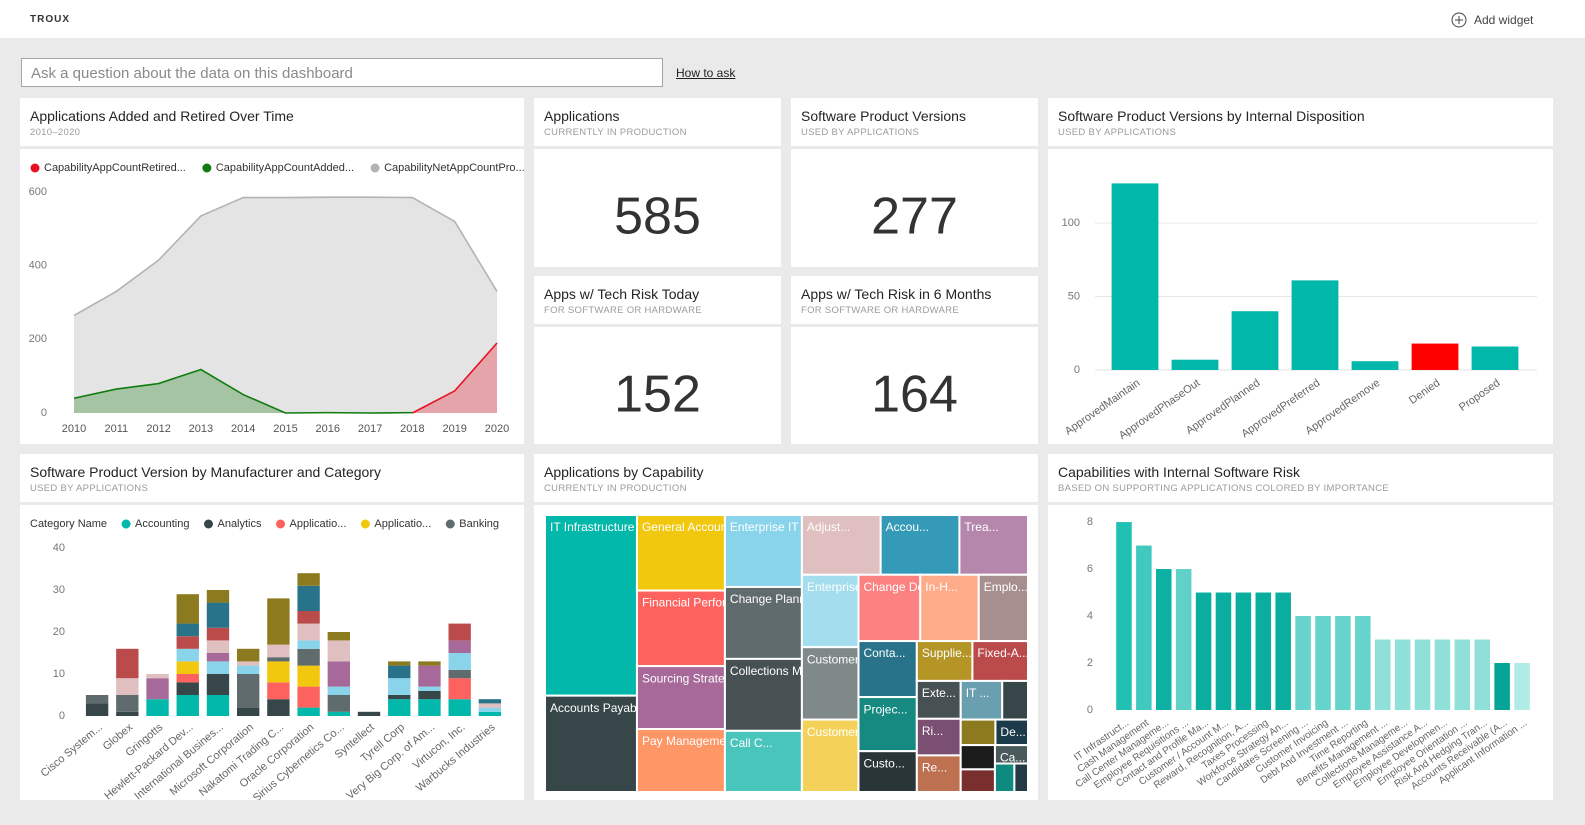 This screenshot has height=825, width=1585. What do you see at coordinates (792, 19) in the screenshot?
I see `top-bar: TROUX Add widget` at bounding box center [792, 19].